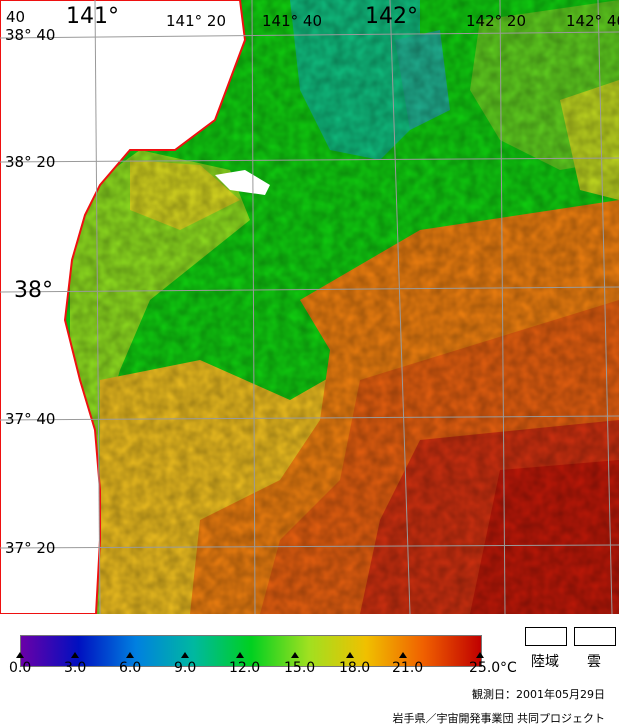 The image size is (619, 726). What do you see at coordinates (538, 694) in the screenshot?
I see `observation-date: 観測日：2001年05月29日` at bounding box center [538, 694].